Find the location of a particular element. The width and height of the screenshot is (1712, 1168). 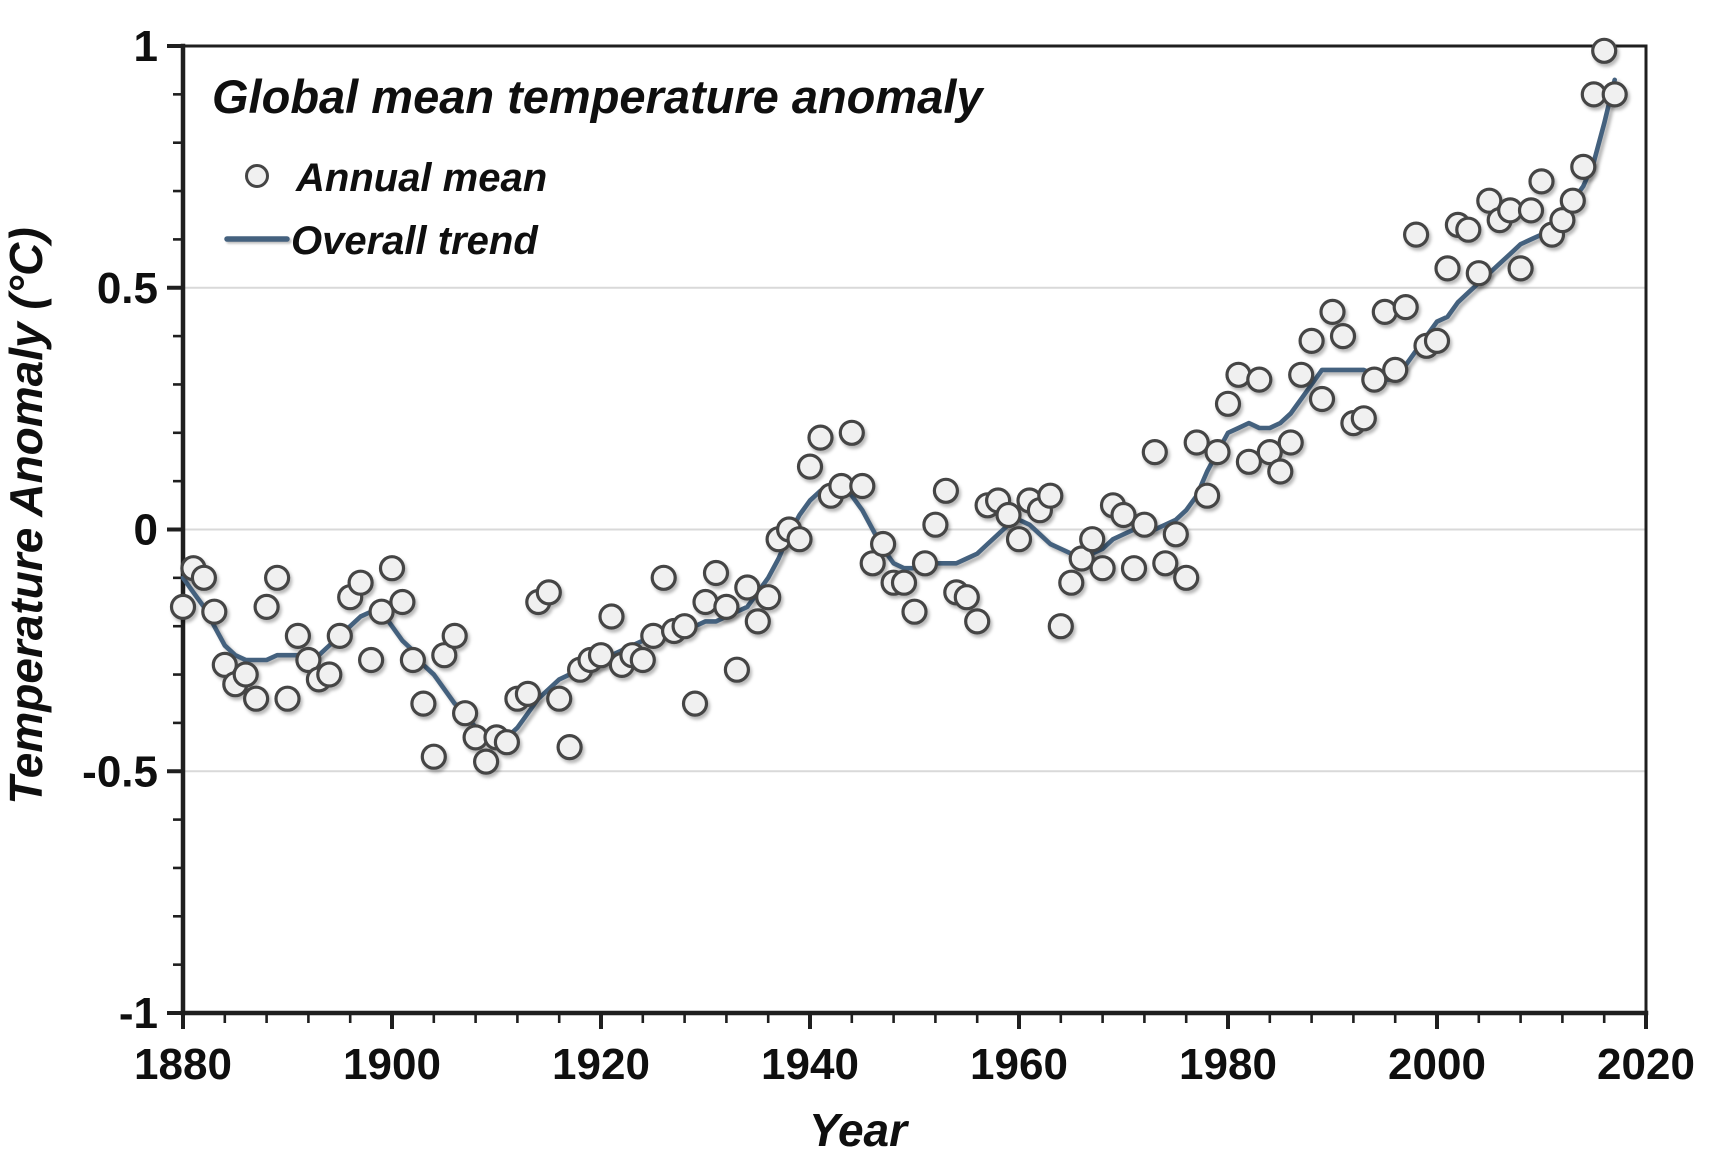

x-tick-label: 2000 is located at coordinates (1437, 1064).